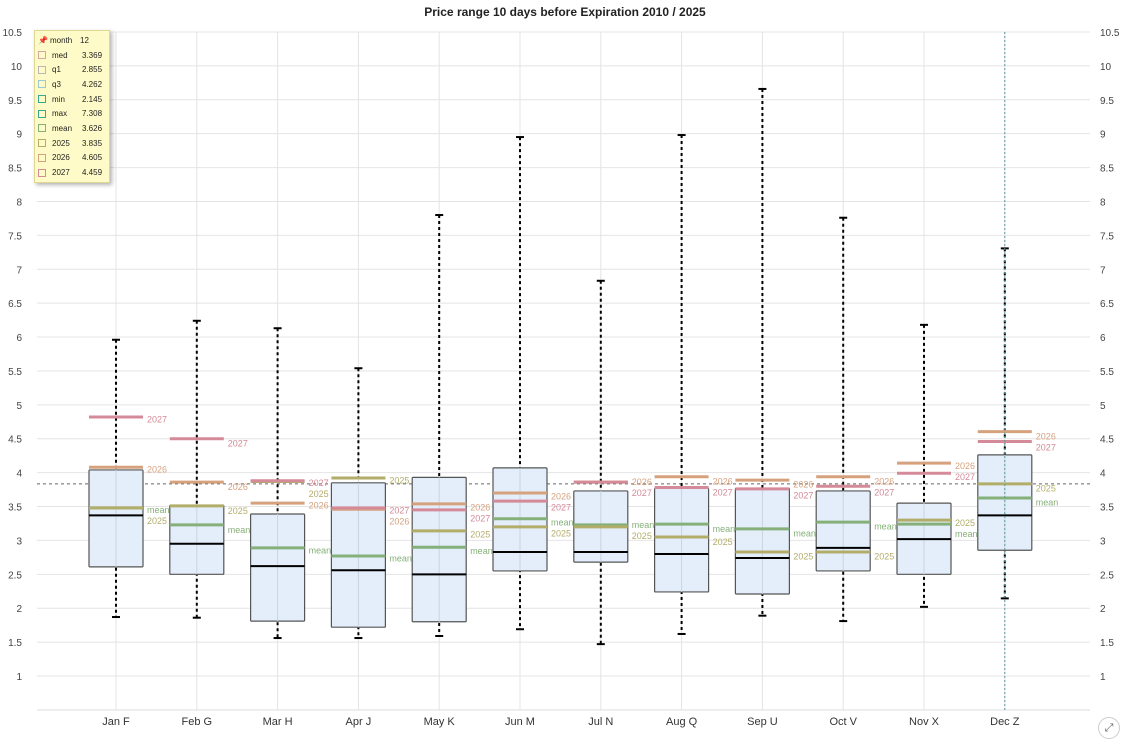 Image resolution: width=1130 pixels, height=747 pixels. What do you see at coordinates (15, 440) in the screenshot?
I see `y-tick-label-left: 4.5` at bounding box center [15, 440].